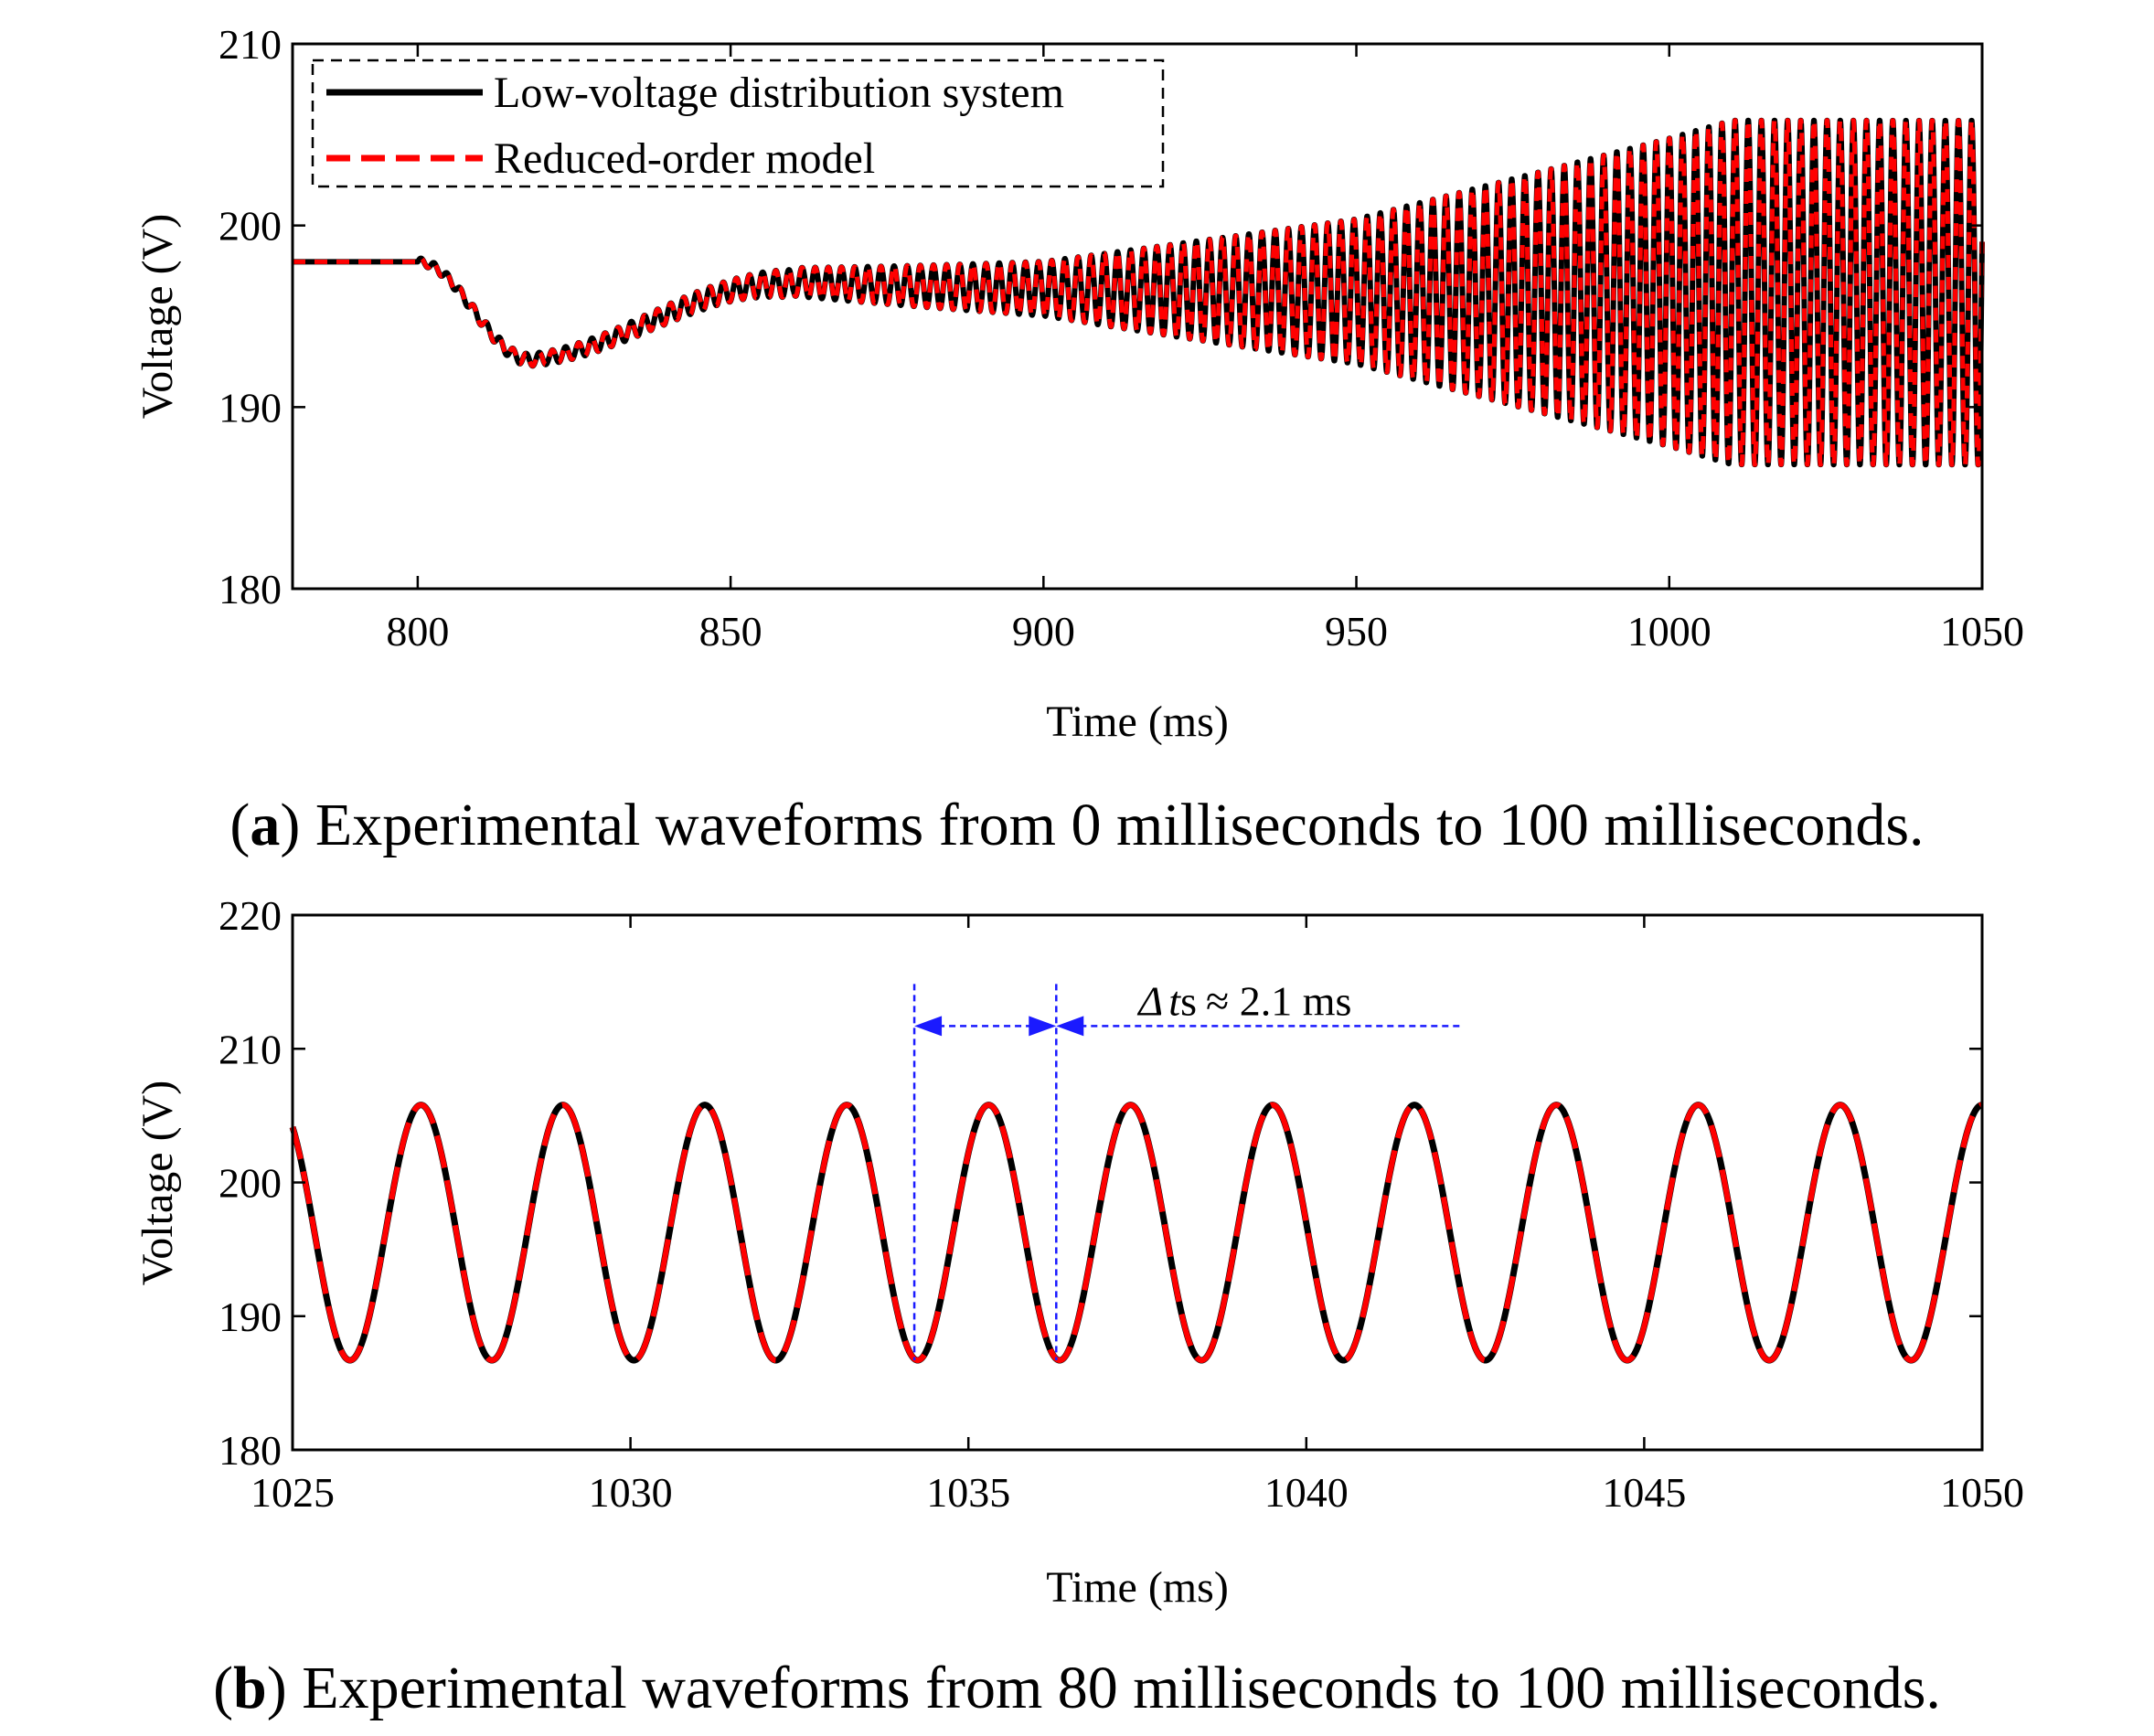 The height and width of the screenshot is (1736, 2154). What do you see at coordinates (1043, 1026) in the screenshot?
I see `arrowhead-right-in` at bounding box center [1043, 1026].